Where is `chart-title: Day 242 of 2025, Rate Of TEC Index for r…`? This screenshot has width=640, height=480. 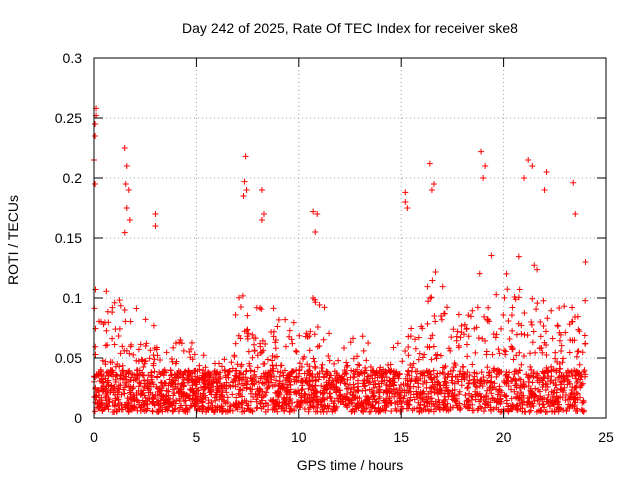 chart-title: Day 242 of 2025, Rate Of TEC Index for r… is located at coordinates (350, 28).